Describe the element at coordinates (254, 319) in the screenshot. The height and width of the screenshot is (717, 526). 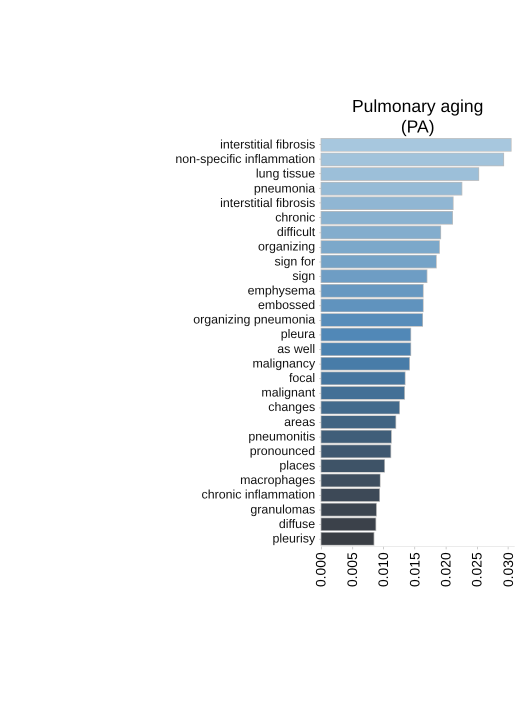
I see `y-tick-label: organizing pneumonia` at that location.